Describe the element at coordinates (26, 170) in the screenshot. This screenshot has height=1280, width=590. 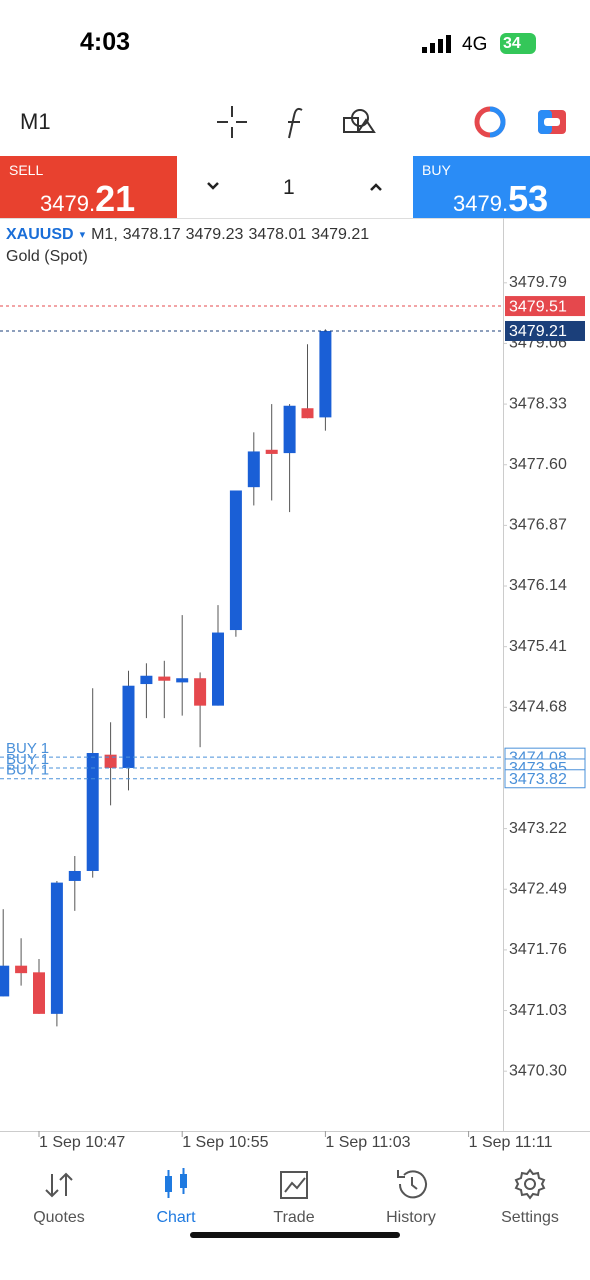
I see `sell-label: SELL` at that location.